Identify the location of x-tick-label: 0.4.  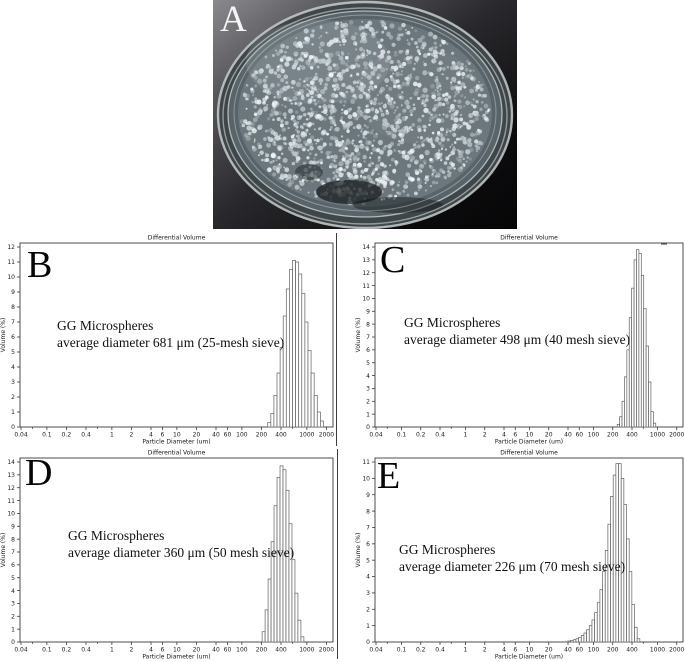
(440, 650).